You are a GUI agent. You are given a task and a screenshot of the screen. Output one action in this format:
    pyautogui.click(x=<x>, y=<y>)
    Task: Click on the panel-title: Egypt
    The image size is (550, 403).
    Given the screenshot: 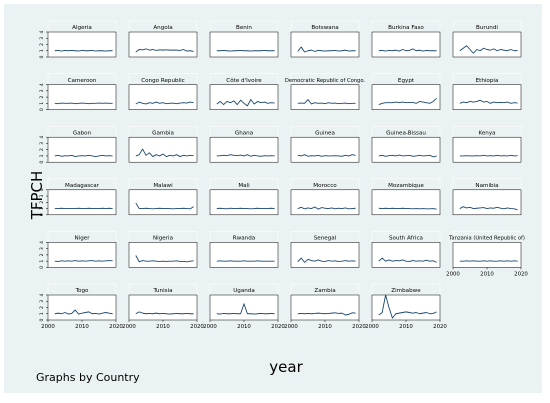 What is the action you would take?
    pyautogui.click(x=406, y=81)
    